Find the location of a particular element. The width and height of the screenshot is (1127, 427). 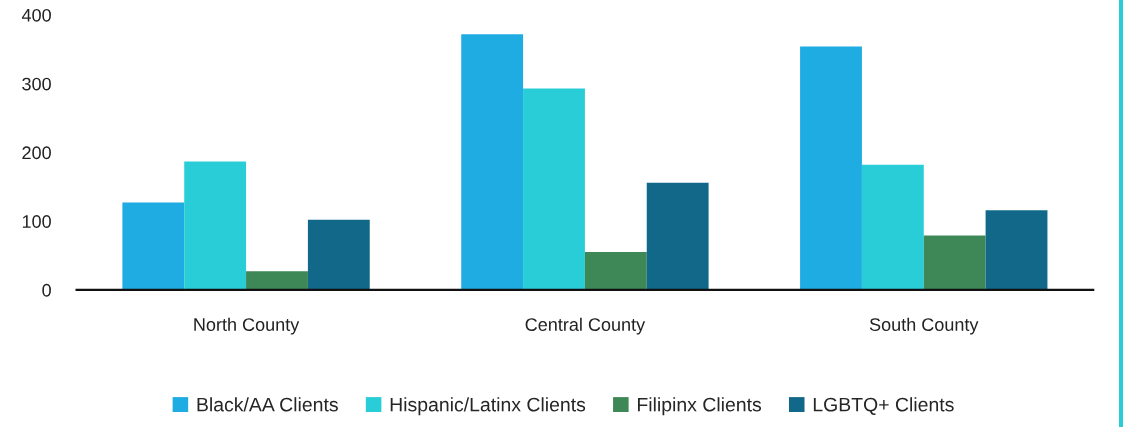

x-tick-label: Central County is located at coordinates (585, 326).